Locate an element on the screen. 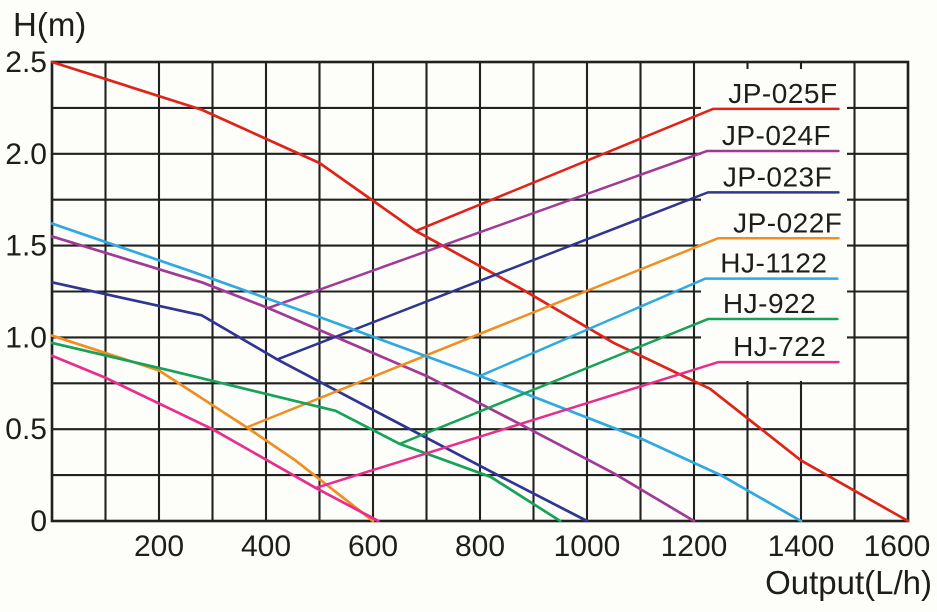 This screenshot has height=612, width=937. legend-background is located at coordinates (774, 225).